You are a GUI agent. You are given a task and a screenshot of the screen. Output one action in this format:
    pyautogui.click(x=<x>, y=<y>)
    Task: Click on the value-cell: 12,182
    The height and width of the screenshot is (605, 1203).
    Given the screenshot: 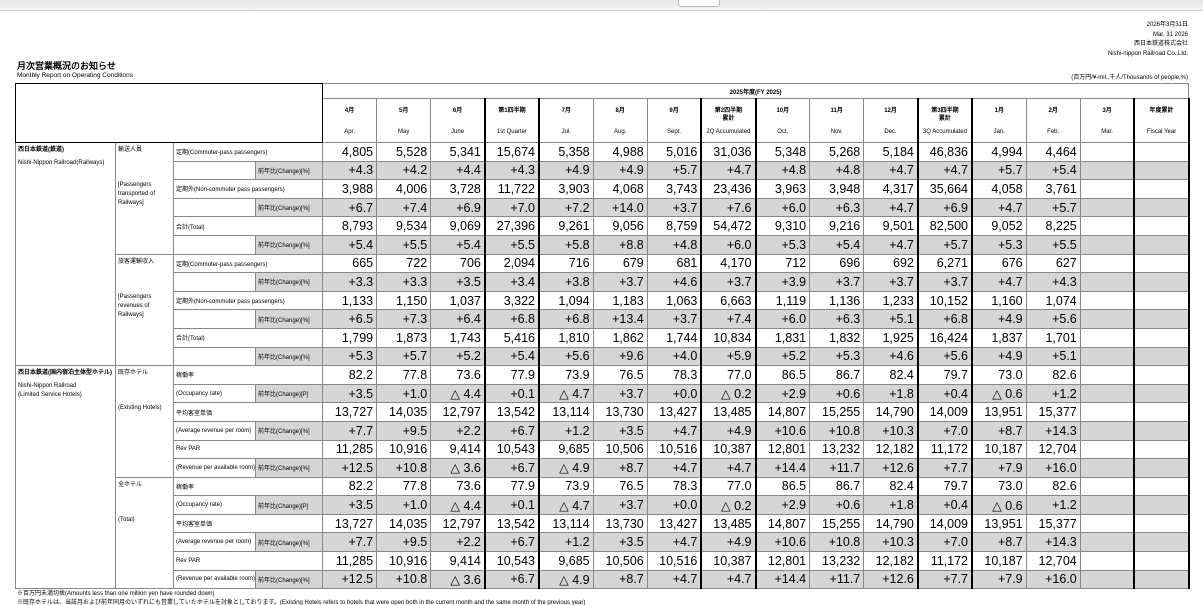 What is the action you would take?
    pyautogui.click(x=891, y=561)
    